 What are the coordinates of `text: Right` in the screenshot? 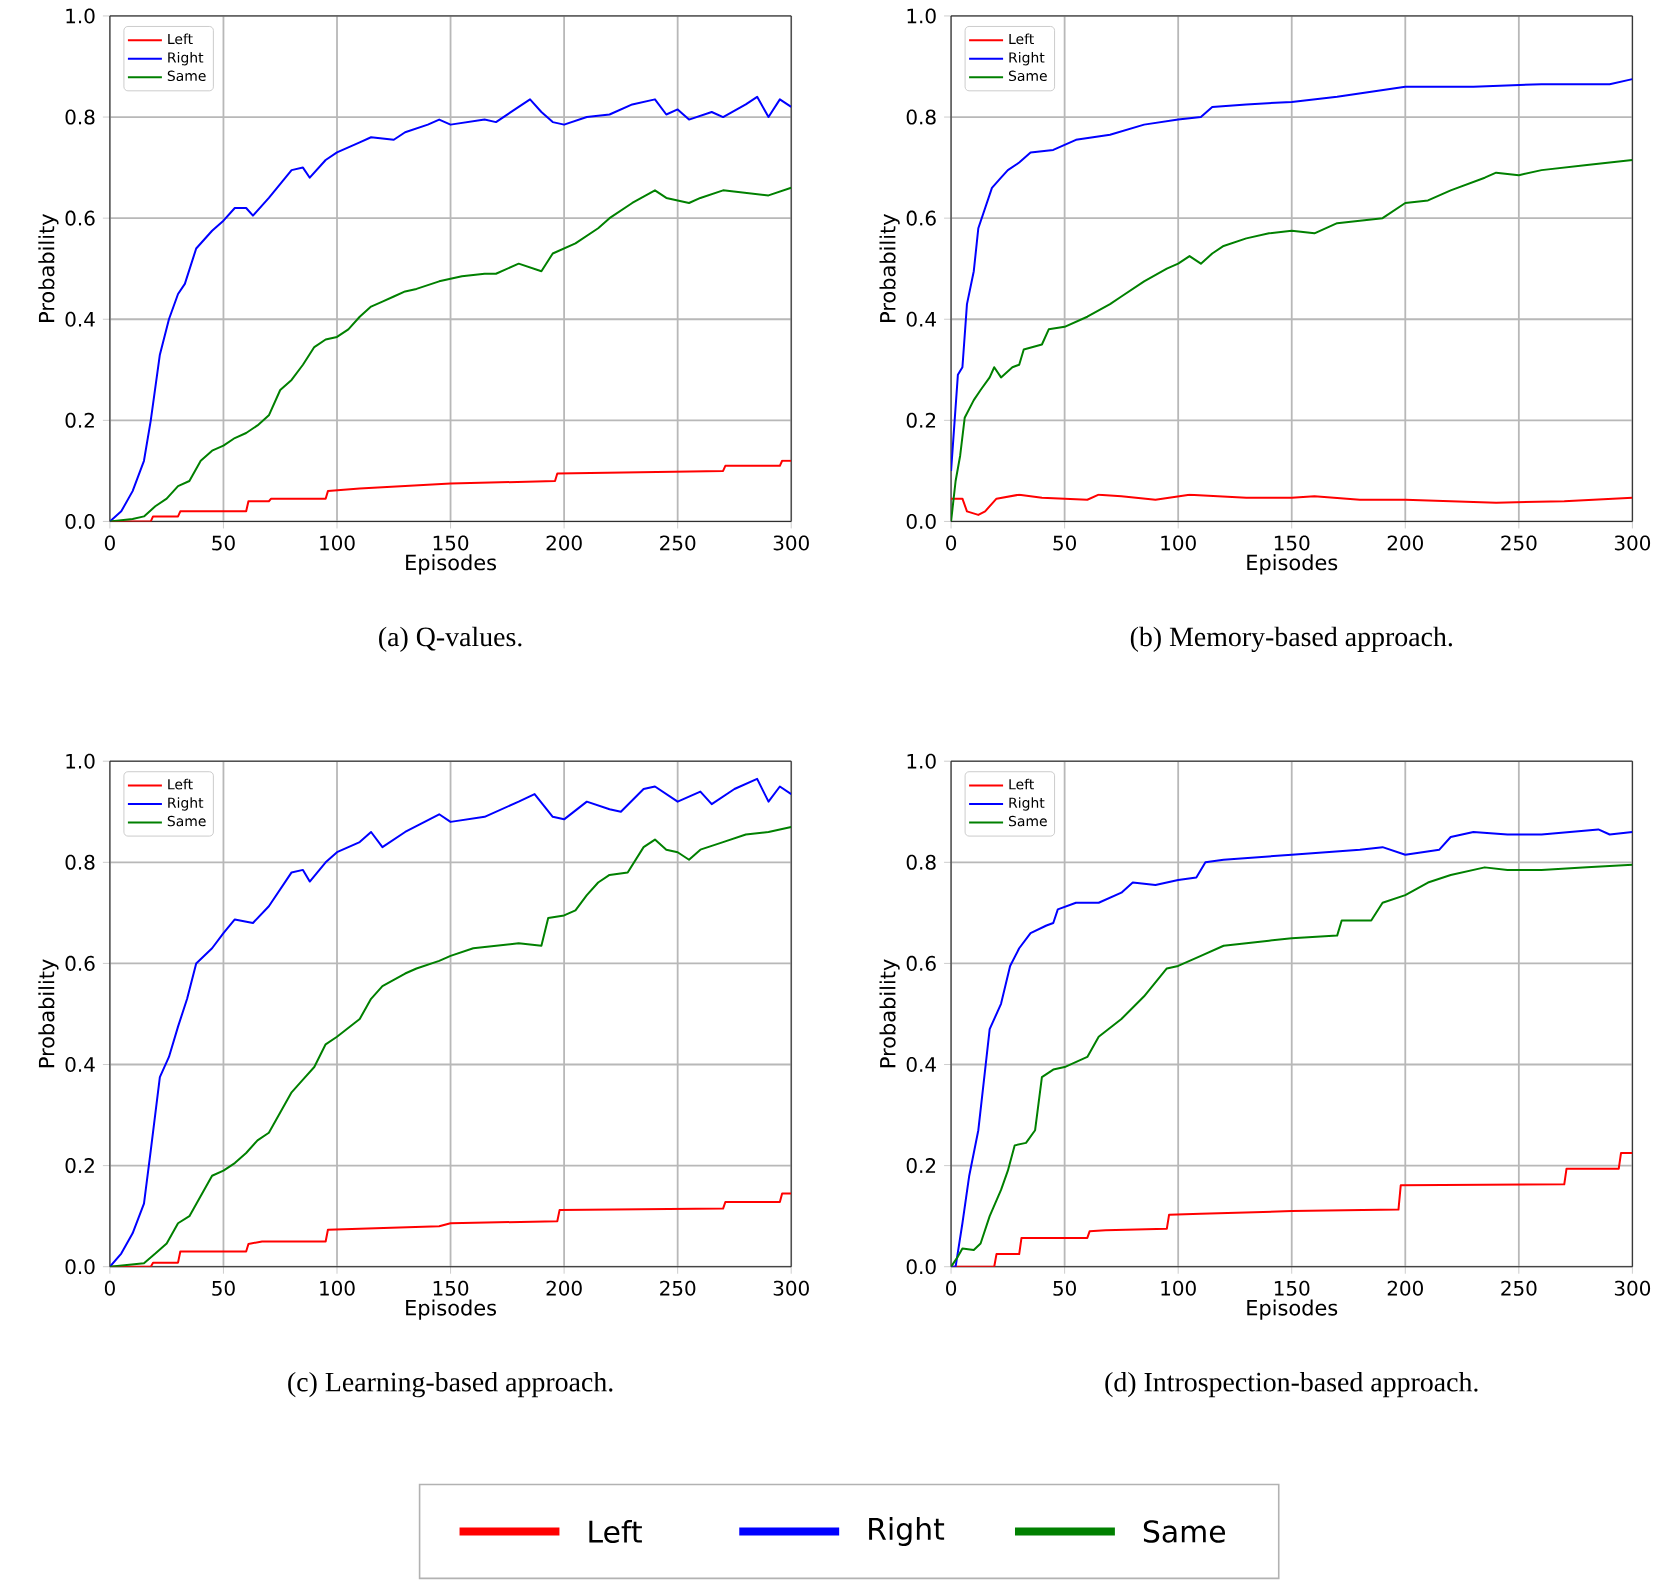 It's located at (907, 1531).